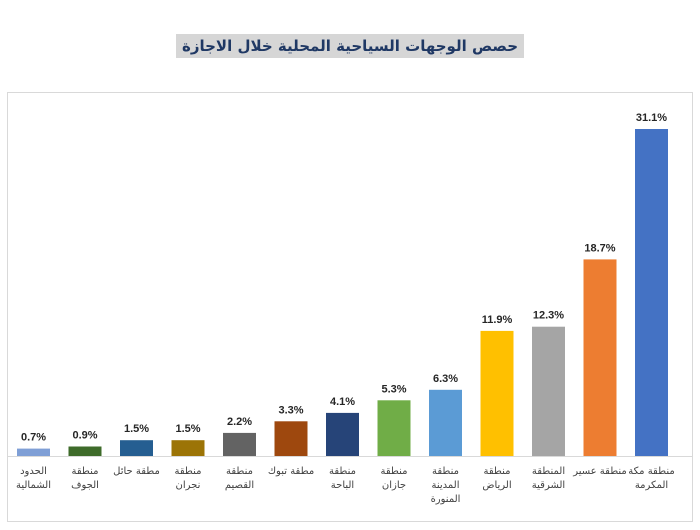 The width and height of the screenshot is (700, 530). Describe the element at coordinates (651, 478) in the screenshot. I see `category-label: منطقة مكة المكرمة` at that location.